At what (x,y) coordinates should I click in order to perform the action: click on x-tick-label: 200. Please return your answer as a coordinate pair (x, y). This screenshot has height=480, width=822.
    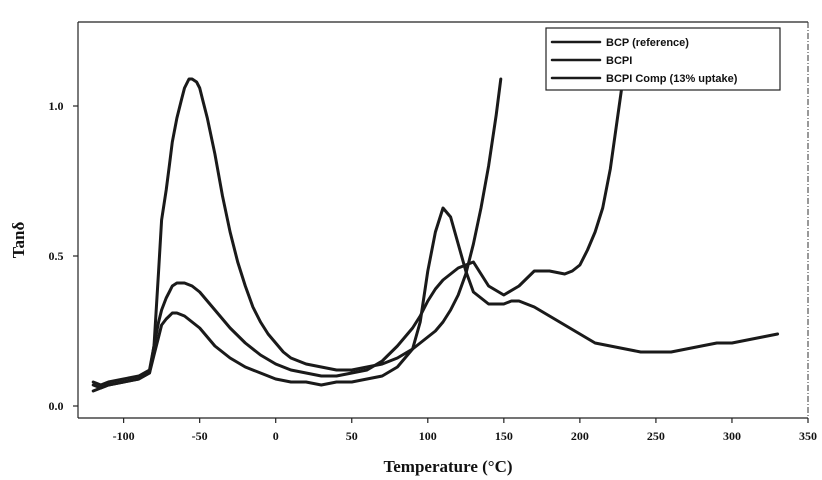
    Looking at the image, I should click on (580, 436).